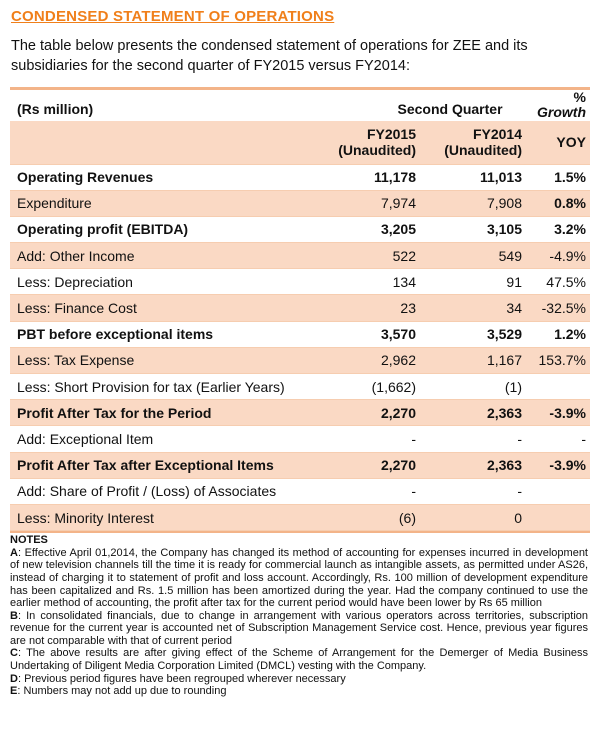 Image resolution: width=600 pixels, height=733 pixels. I want to click on fy2014-value: 7,908, so click(475, 203).